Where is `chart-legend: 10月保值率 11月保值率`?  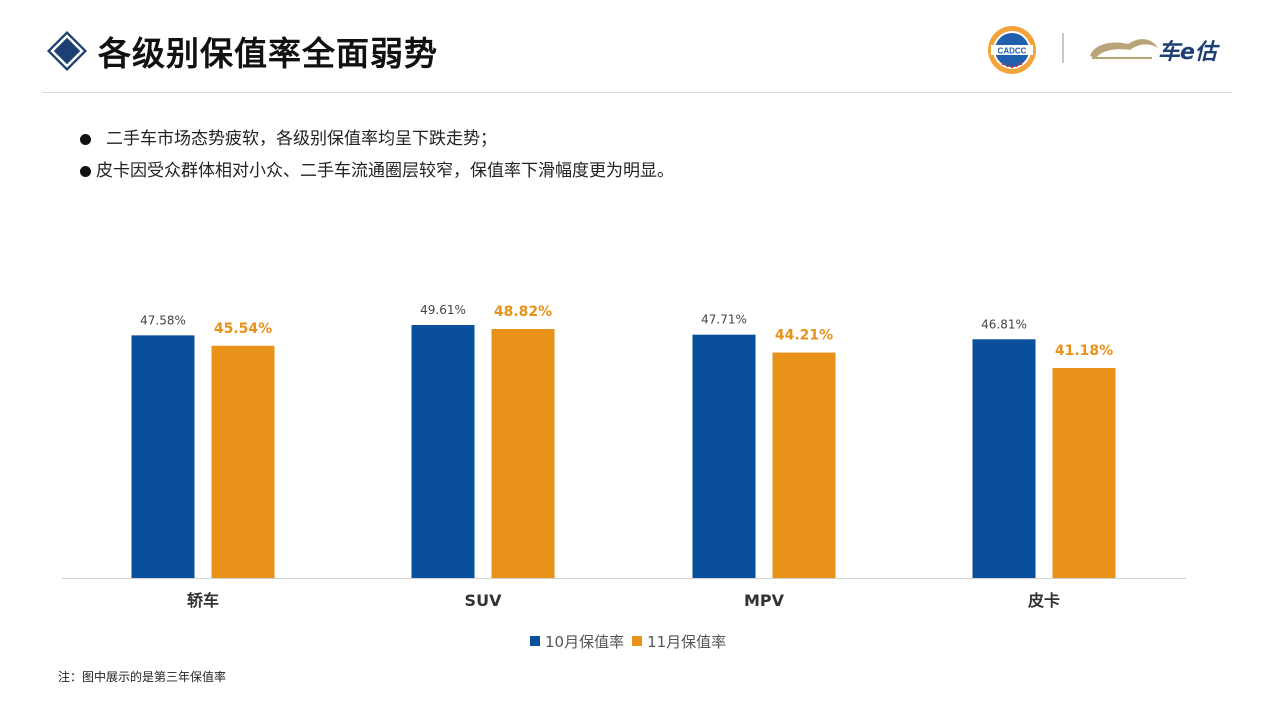
chart-legend: 10月保值率 11月保值率 is located at coordinates (628, 641).